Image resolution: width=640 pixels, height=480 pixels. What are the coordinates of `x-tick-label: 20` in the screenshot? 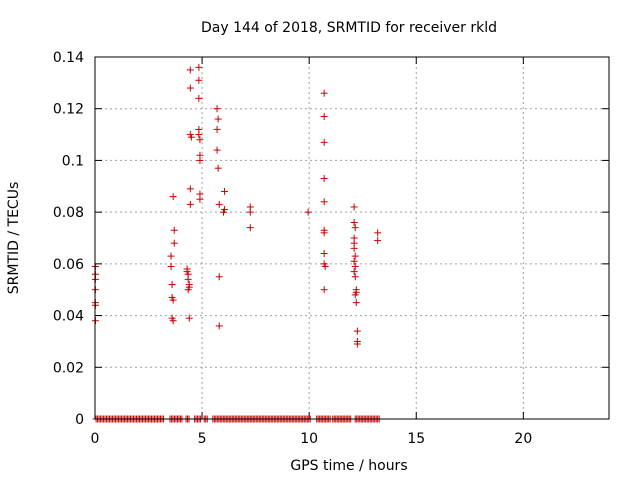 It's located at (523, 439).